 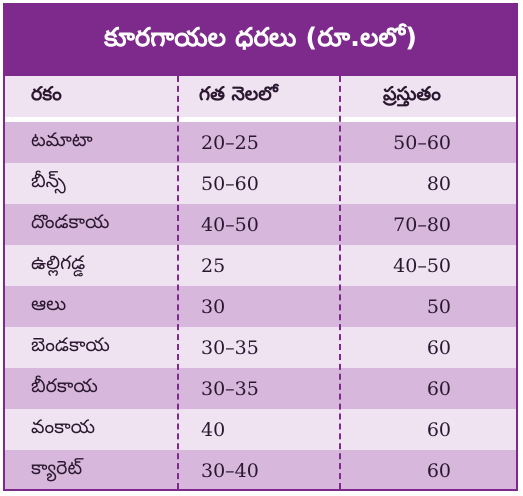 What do you see at coordinates (422, 142) in the screenshot?
I see `row-current: 50–60` at bounding box center [422, 142].